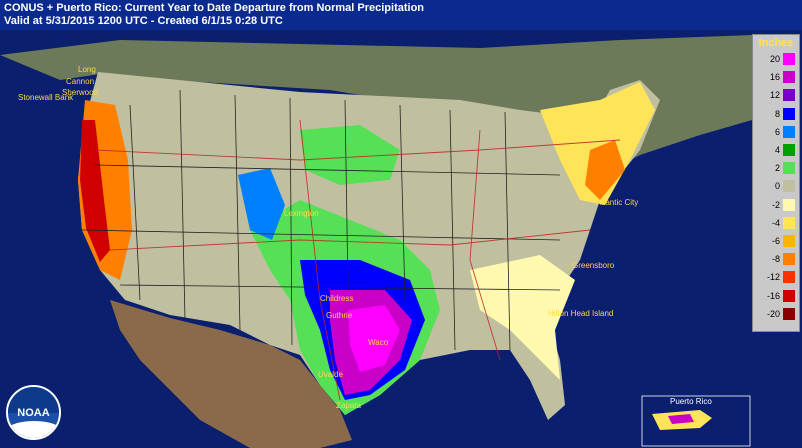 This screenshot has width=802, height=448. I want to click on legend-row: -2, so click(776, 204).